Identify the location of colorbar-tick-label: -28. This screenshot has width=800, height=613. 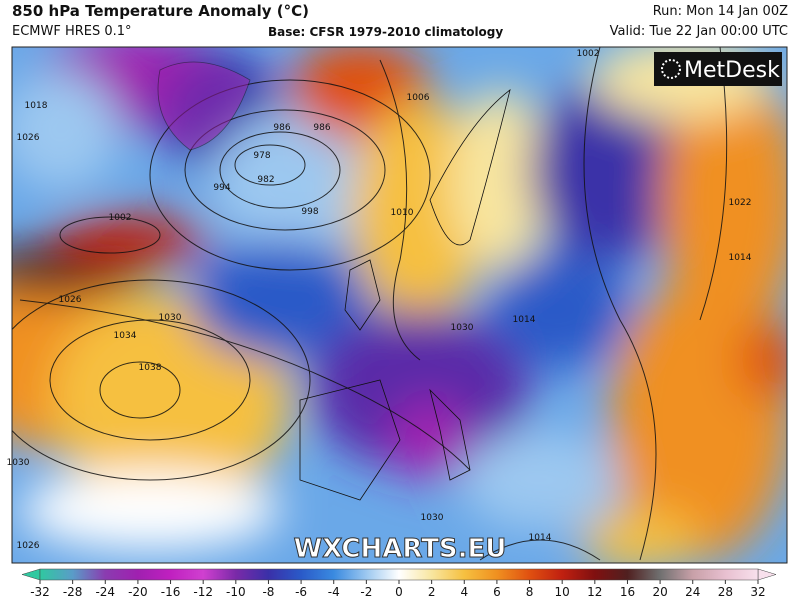
(73, 592).